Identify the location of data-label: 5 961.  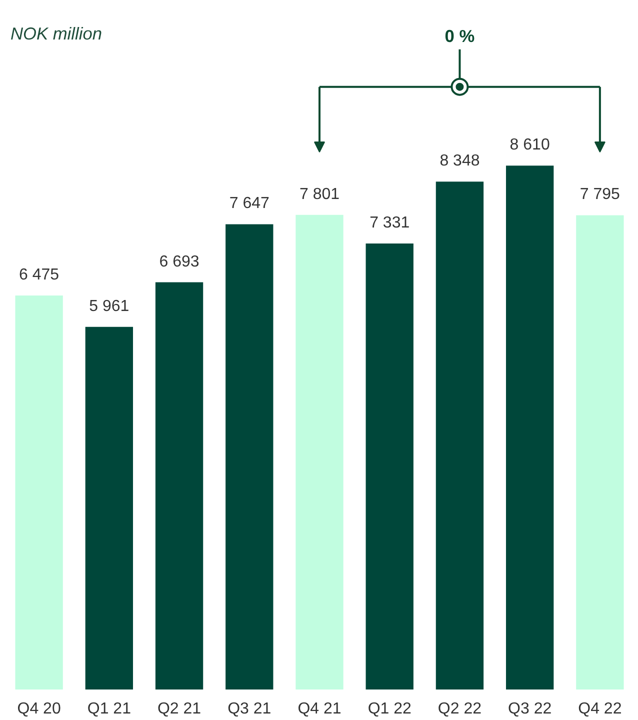
(109, 306).